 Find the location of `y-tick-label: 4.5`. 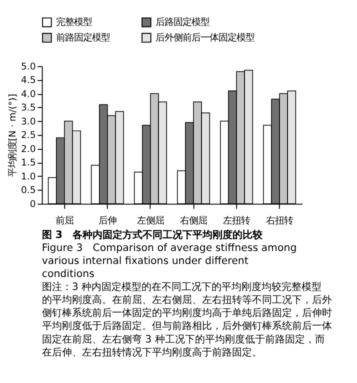

y-tick-label: 4.5 is located at coordinates (28, 80).